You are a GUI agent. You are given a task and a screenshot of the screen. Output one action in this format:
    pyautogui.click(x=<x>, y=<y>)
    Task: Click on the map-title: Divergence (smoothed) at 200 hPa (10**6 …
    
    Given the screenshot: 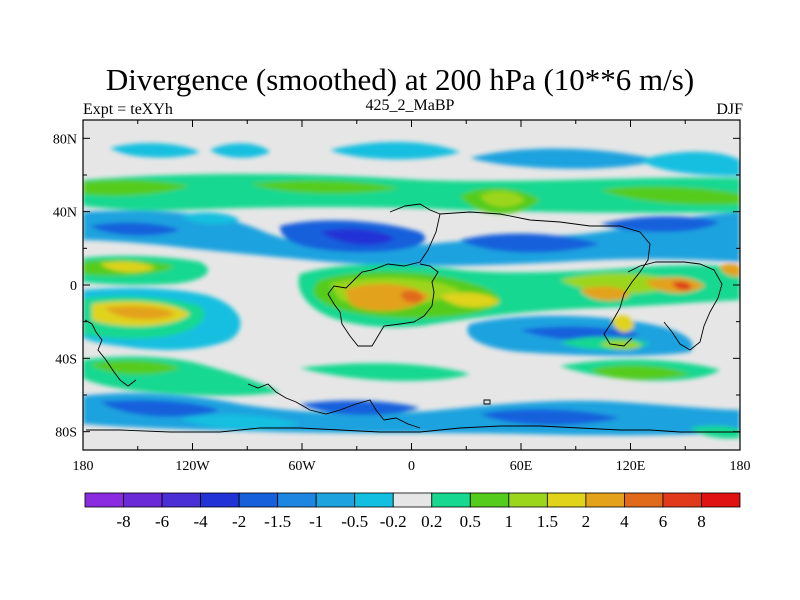 What is the action you would take?
    pyautogui.click(x=400, y=79)
    